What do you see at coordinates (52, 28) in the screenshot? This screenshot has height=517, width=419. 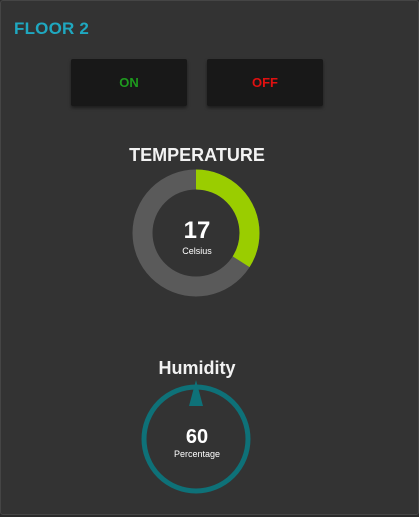 I see `panel-title: FLOOR 2` at bounding box center [52, 28].